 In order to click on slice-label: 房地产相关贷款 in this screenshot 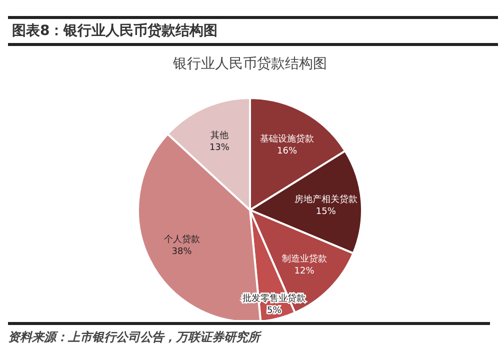, I will do `click(326, 199)`.